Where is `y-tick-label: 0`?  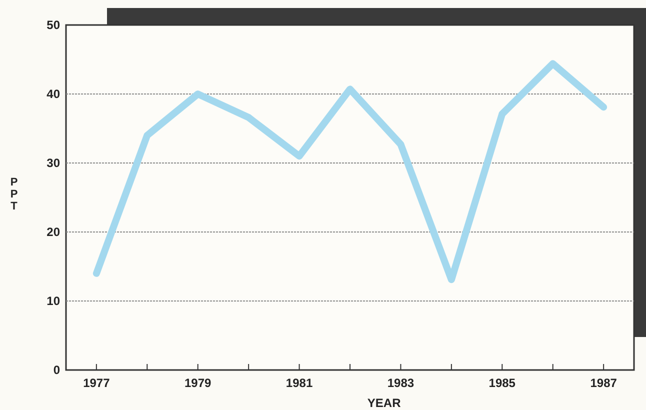 y-tick-label: 0 is located at coordinates (56, 370).